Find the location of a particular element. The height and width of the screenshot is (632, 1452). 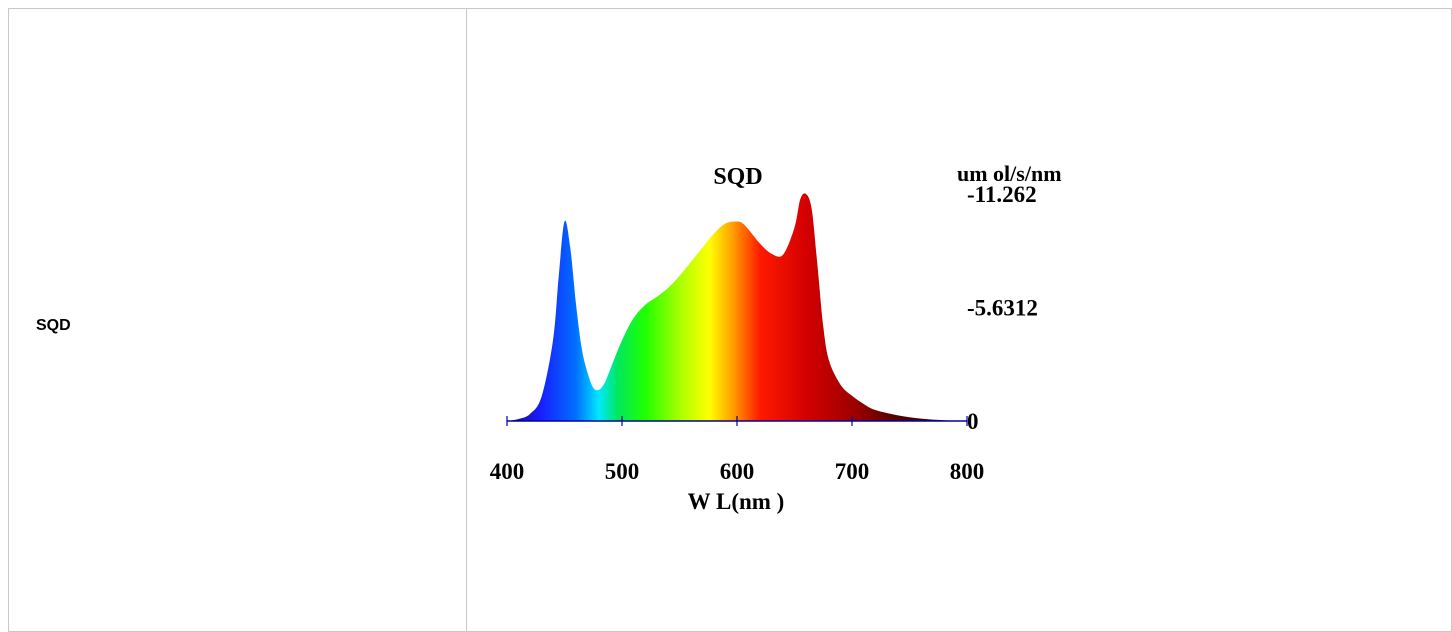

spectrum-area is located at coordinates (737, 307).